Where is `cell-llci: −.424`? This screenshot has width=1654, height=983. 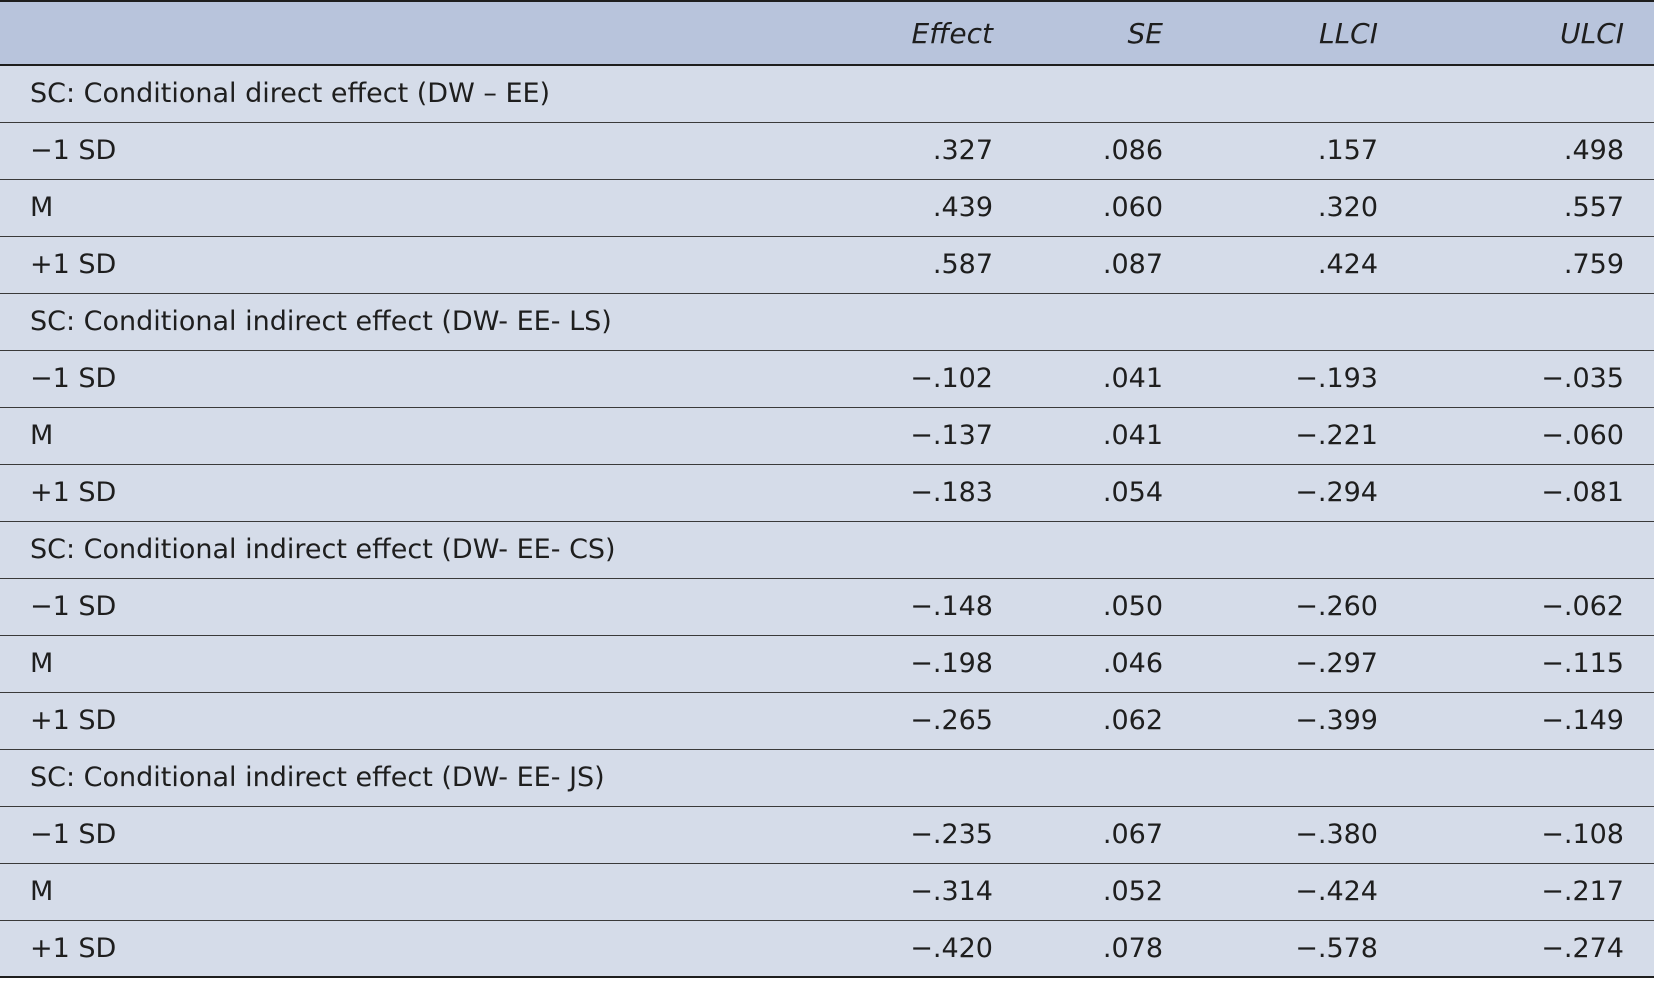 cell-llci: −.424 is located at coordinates (1315, 892).